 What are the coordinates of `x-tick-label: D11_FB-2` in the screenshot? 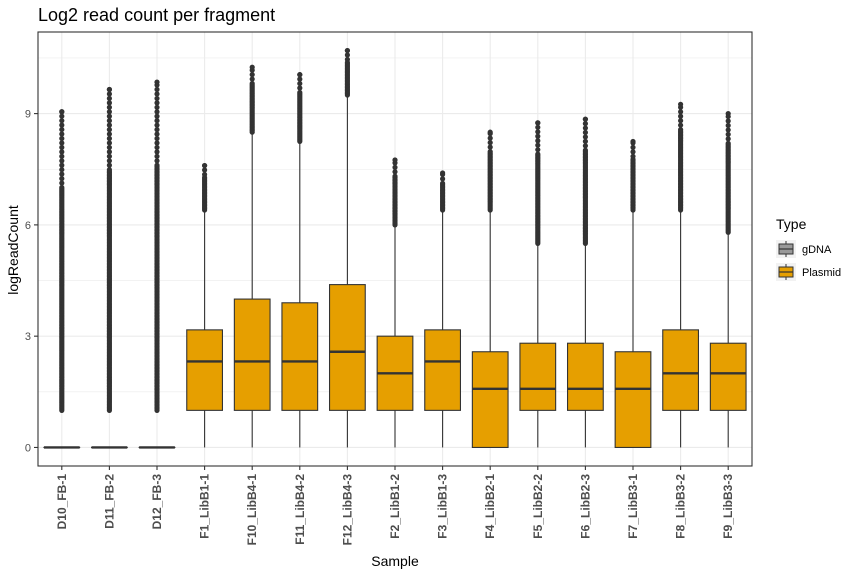 It's located at (109, 501).